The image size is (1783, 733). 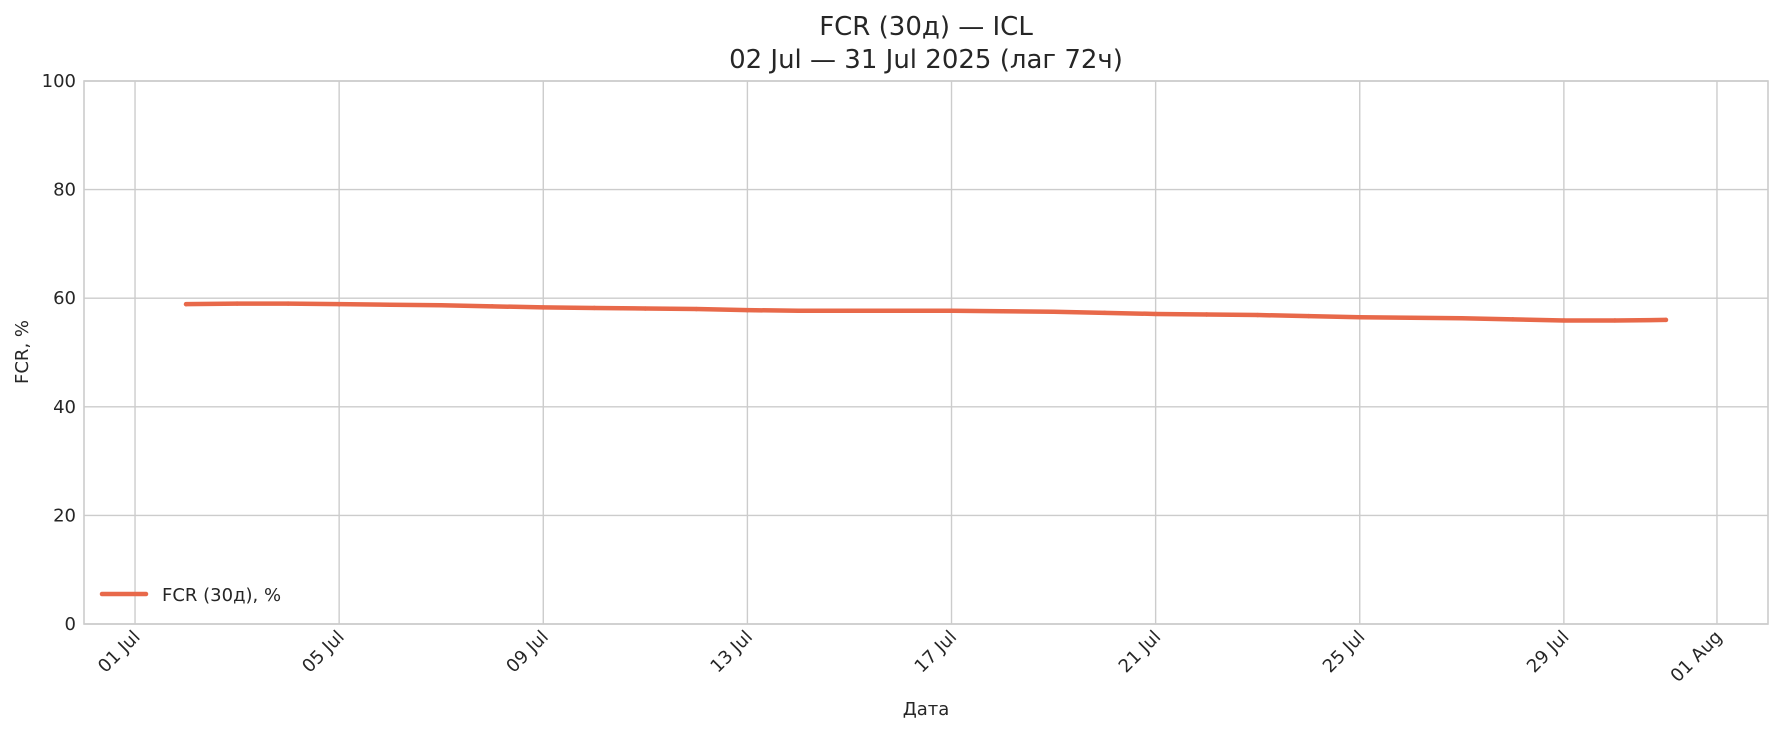 I want to click on y-tick-label: 100, so click(x=59, y=81).